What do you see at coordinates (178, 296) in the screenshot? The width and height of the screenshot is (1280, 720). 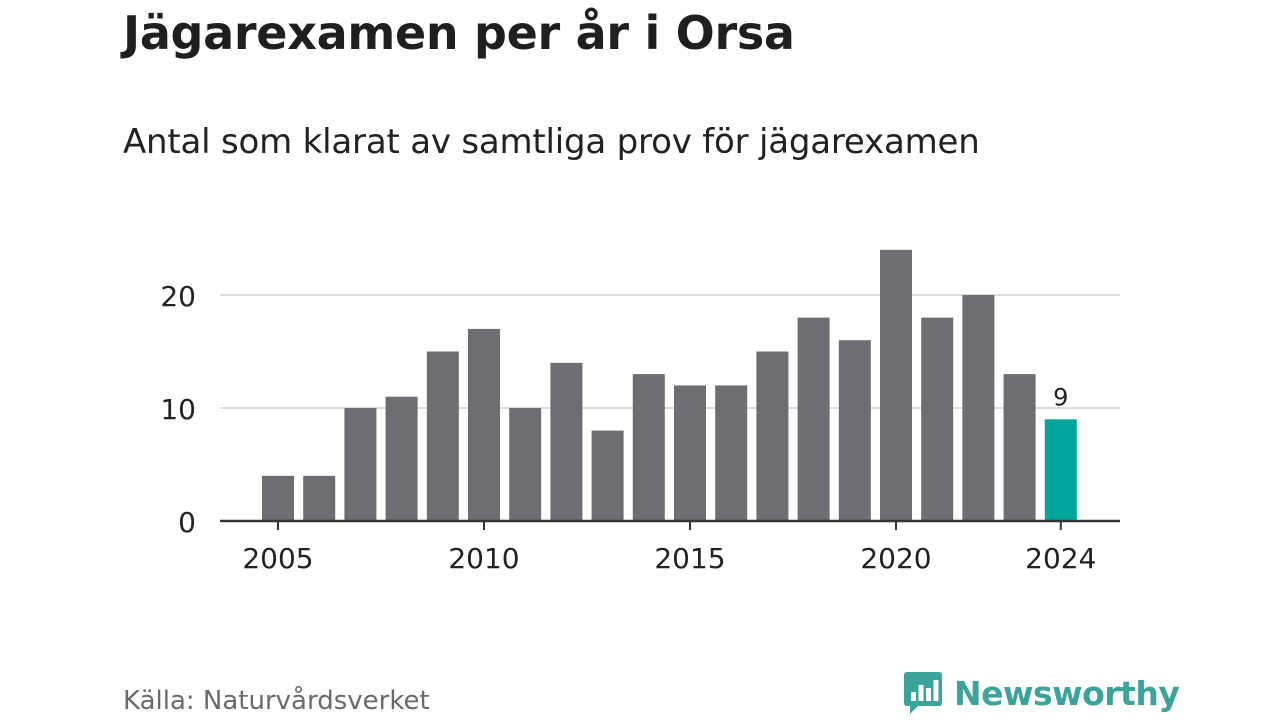 I see `y-tick-label: 20` at bounding box center [178, 296].